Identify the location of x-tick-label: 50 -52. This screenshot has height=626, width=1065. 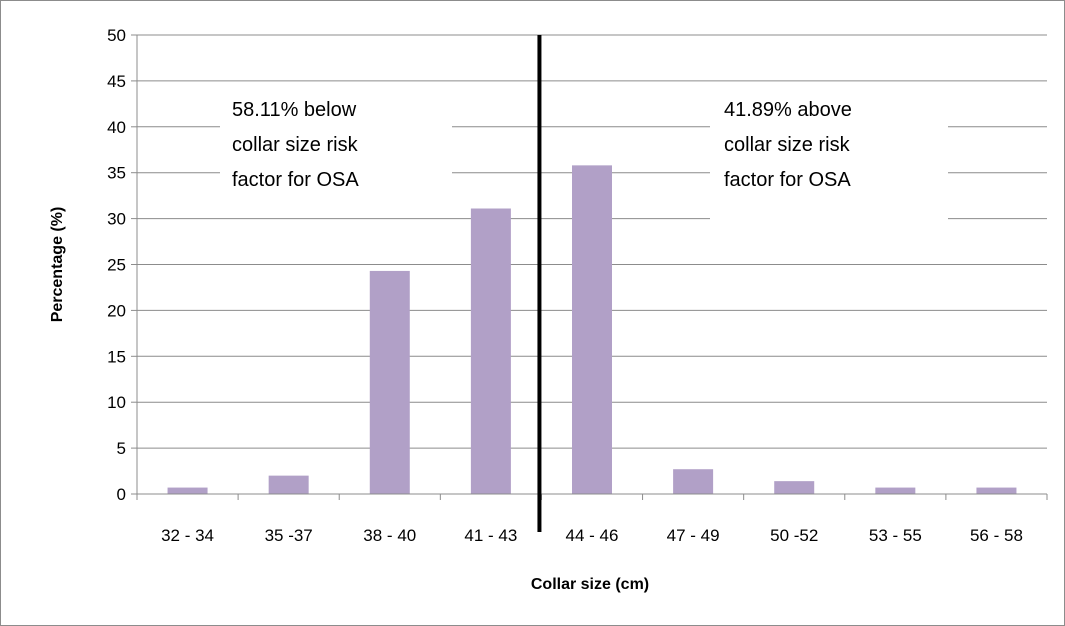
(794, 535).